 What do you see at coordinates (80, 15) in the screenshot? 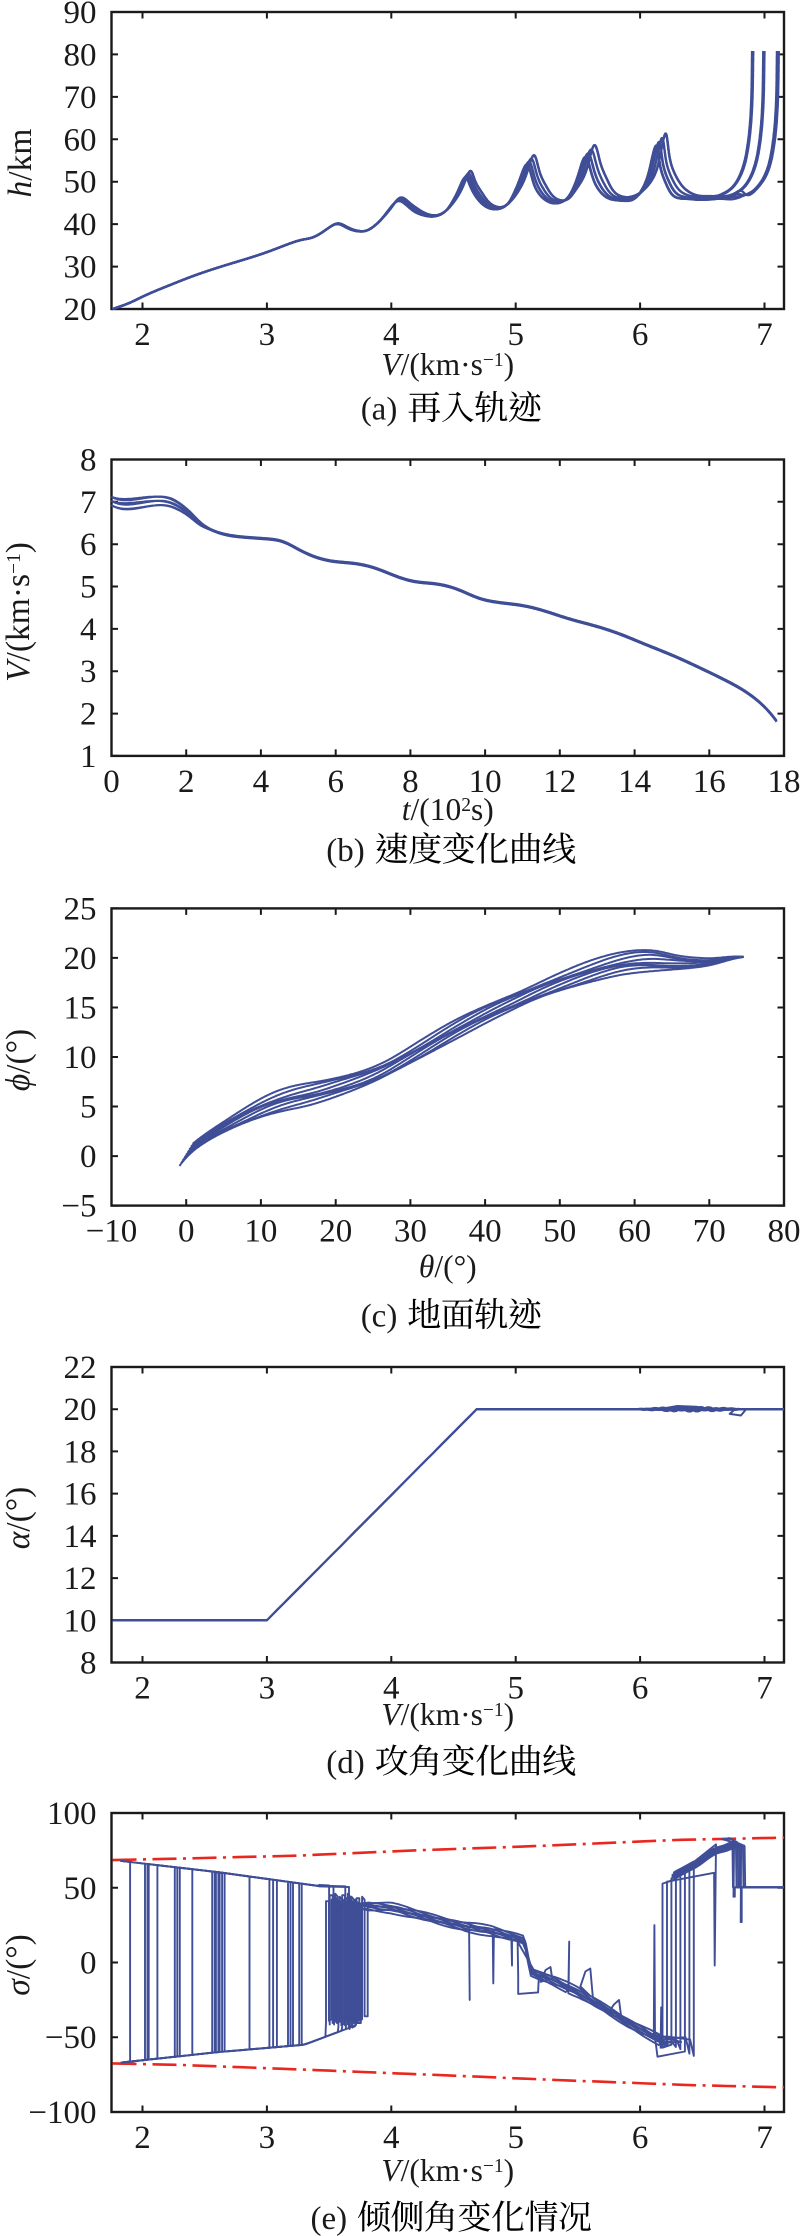
I see `svg-text: 90` at bounding box center [80, 15].